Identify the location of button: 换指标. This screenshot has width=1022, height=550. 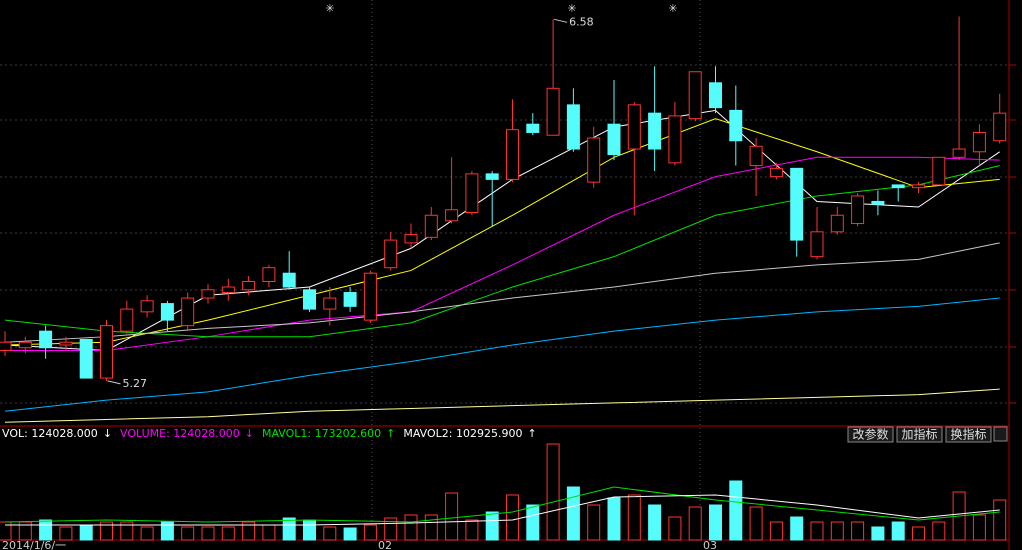
(968, 434).